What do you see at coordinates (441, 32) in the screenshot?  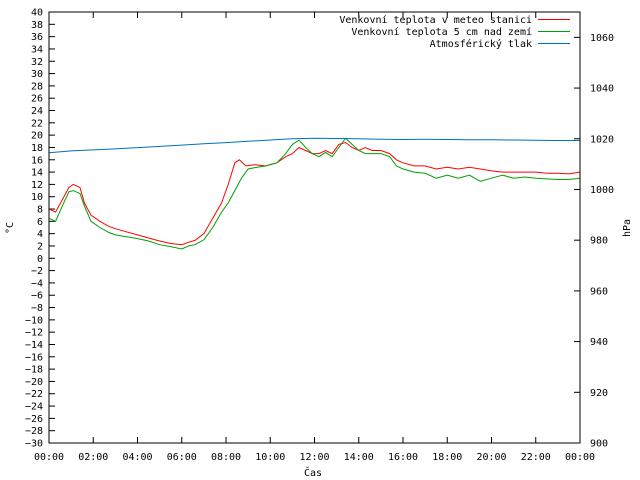 I see `legend-label: Venkovní teplota 5 cm nad zemí` at bounding box center [441, 32].